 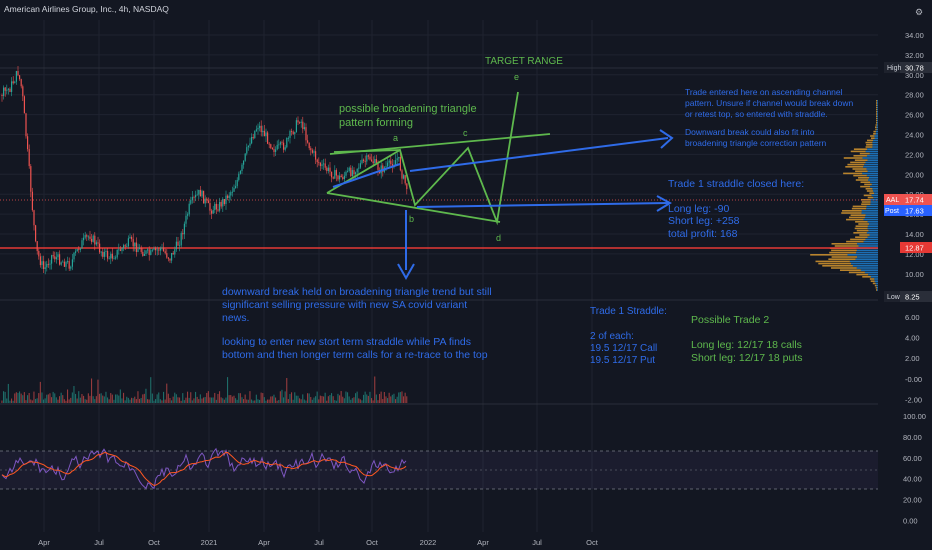 I want to click on volume-axis-label: 6.00, so click(x=912, y=317).